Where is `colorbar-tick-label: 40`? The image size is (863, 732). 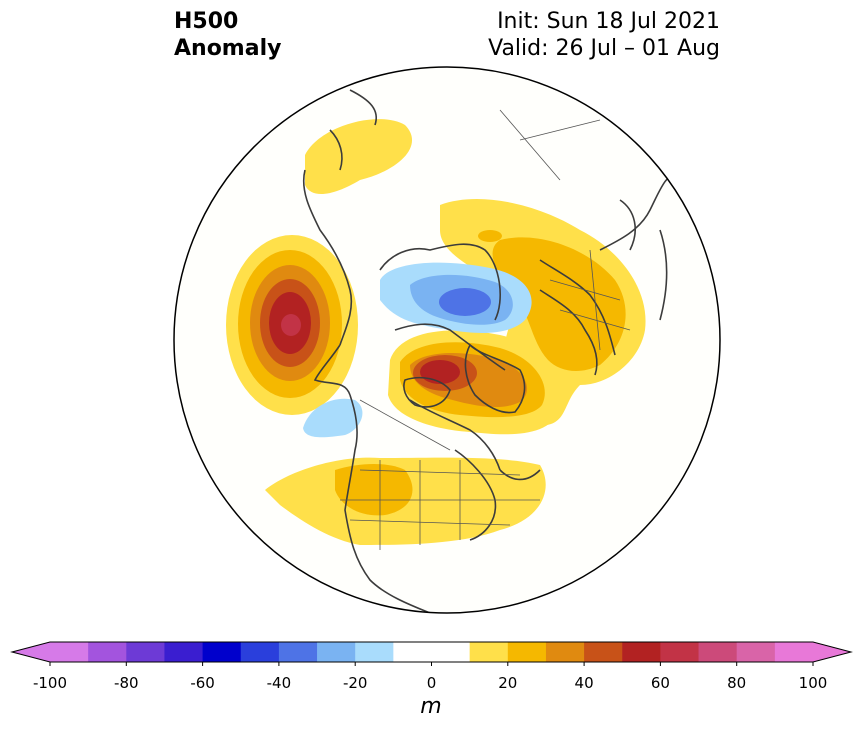
colorbar-tick-label: 40 is located at coordinates (584, 683).